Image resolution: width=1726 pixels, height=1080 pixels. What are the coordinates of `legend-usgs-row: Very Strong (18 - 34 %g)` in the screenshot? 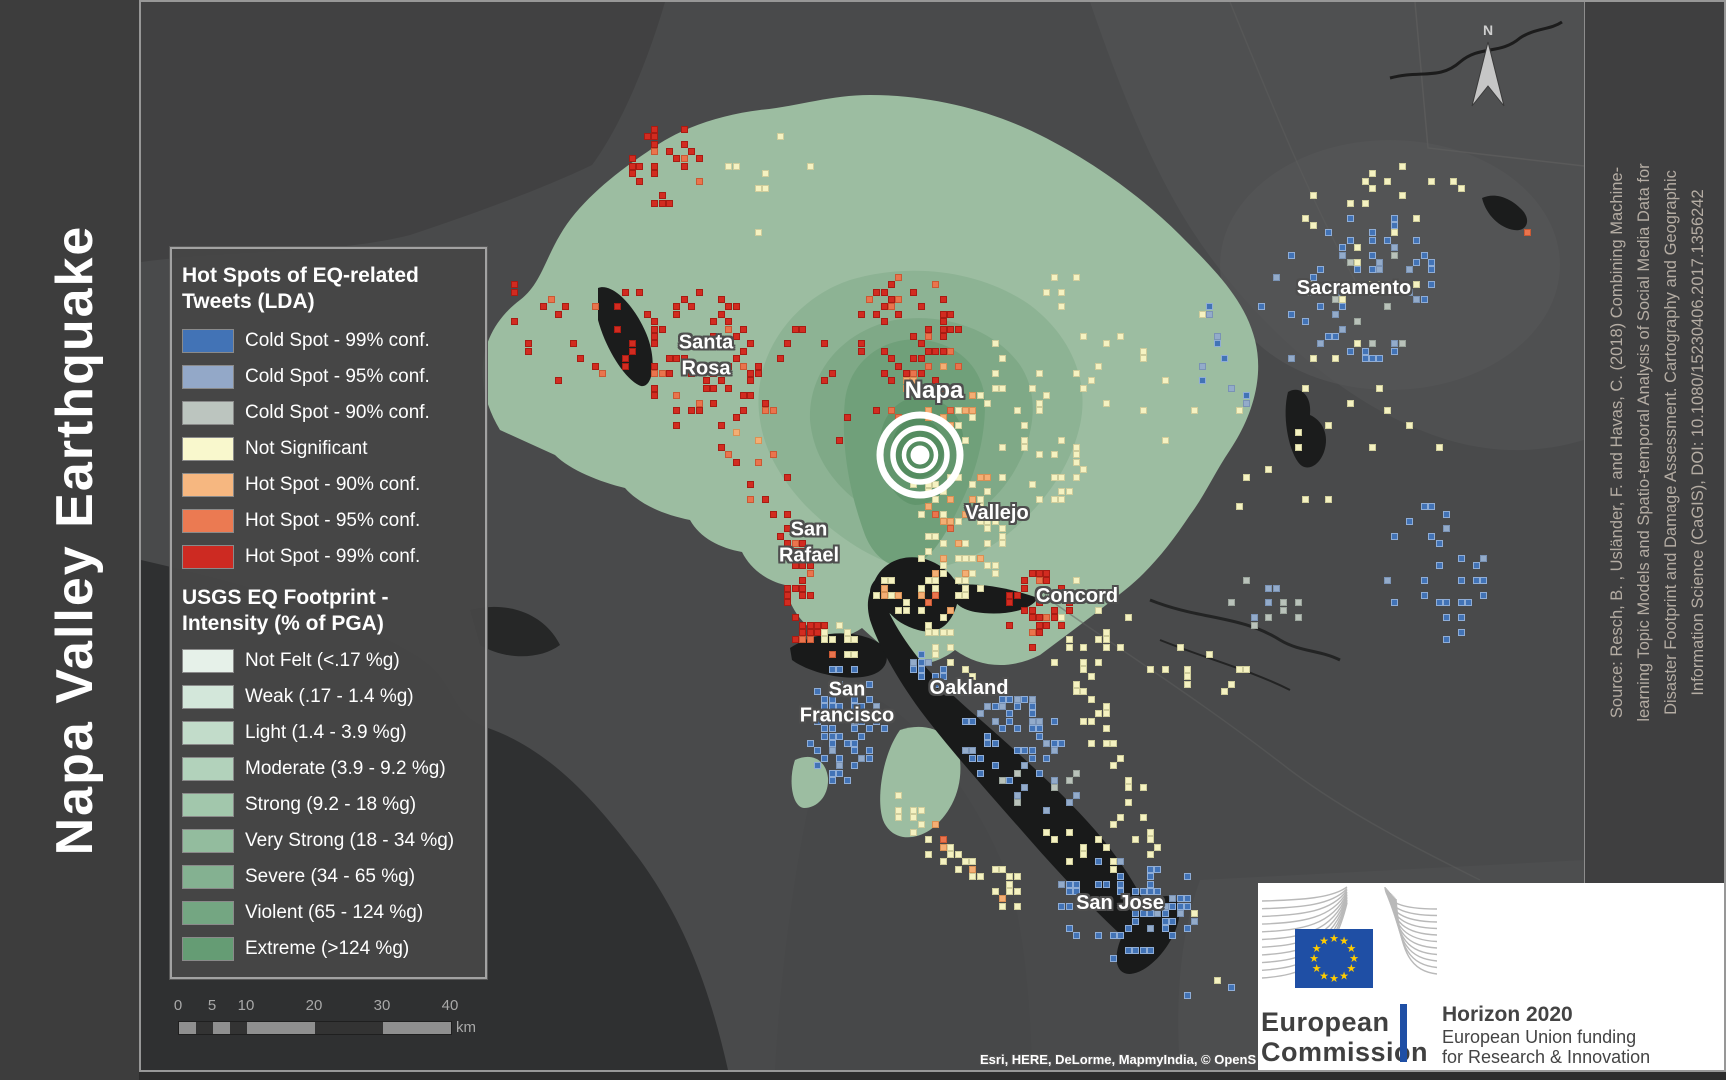 It's located at (328, 841).